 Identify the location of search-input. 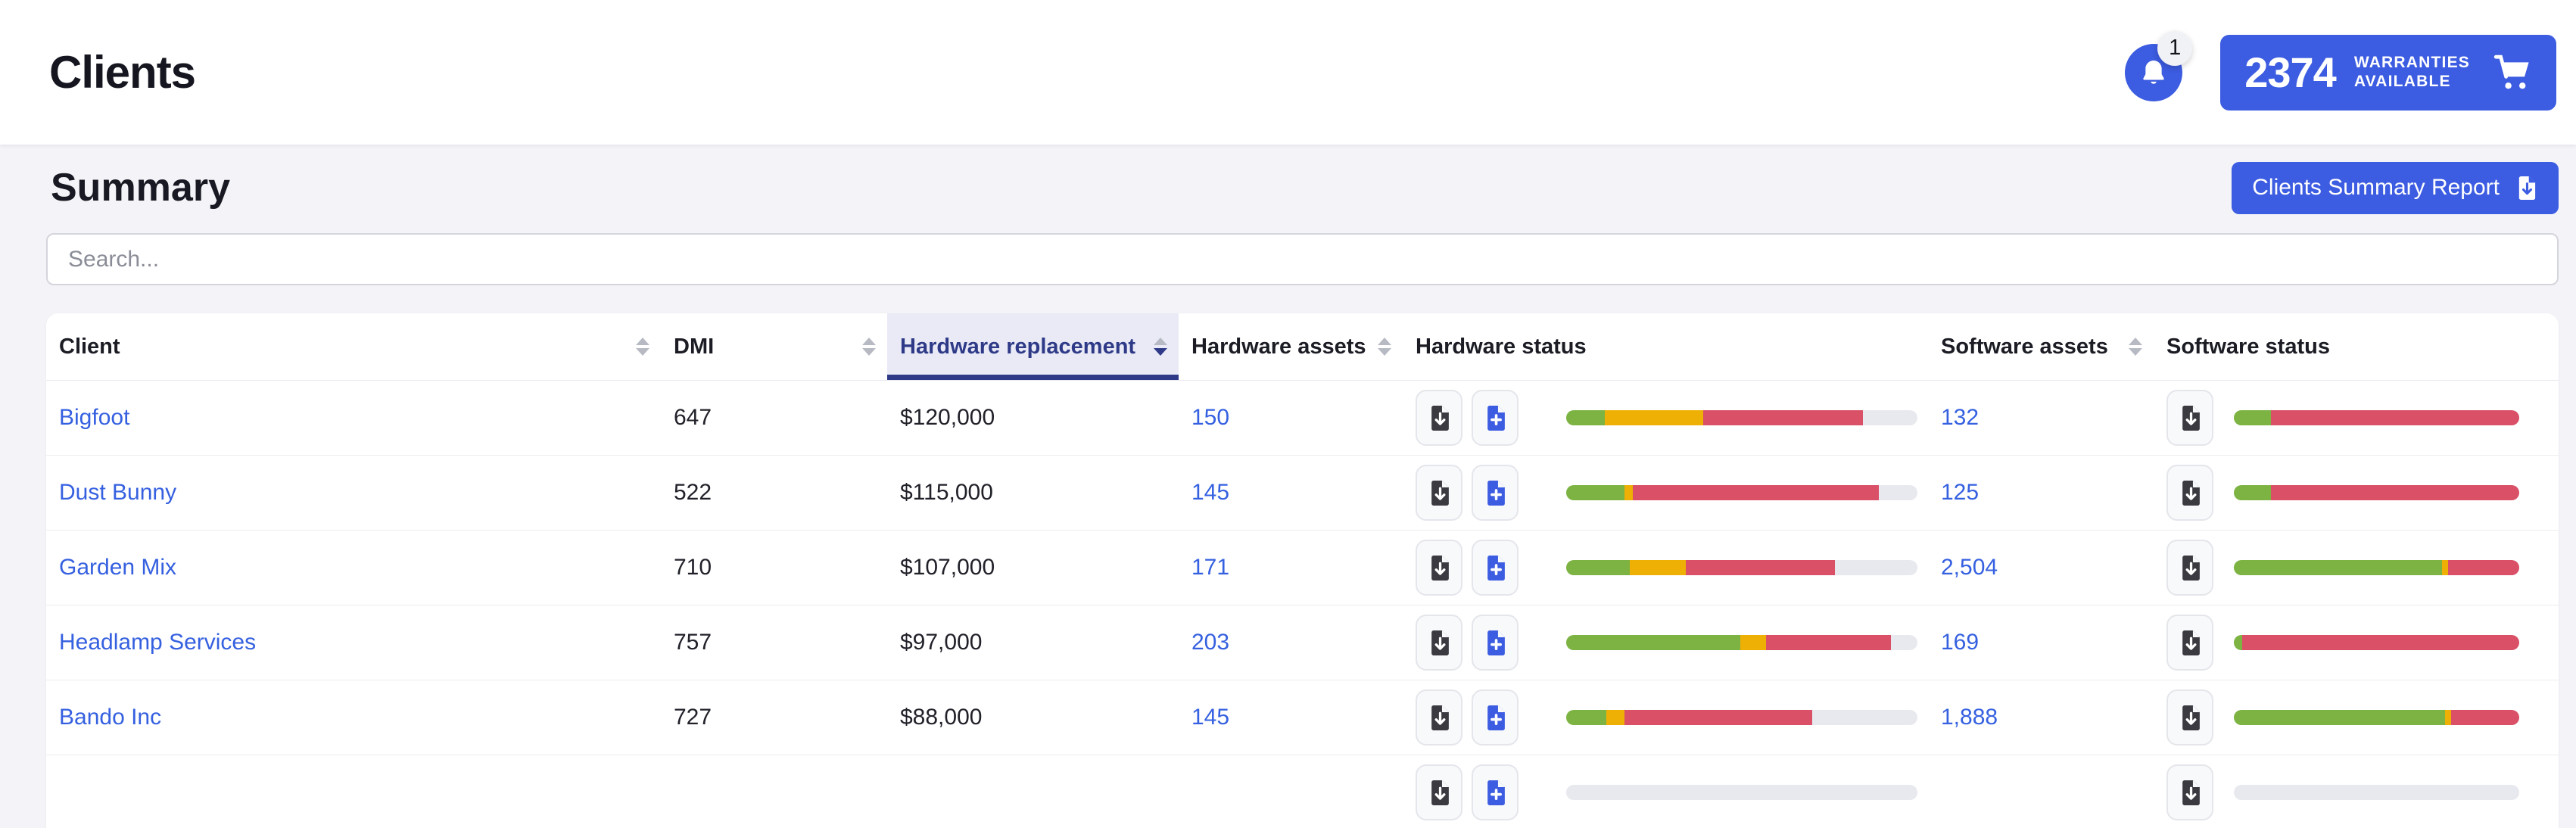
(1302, 259).